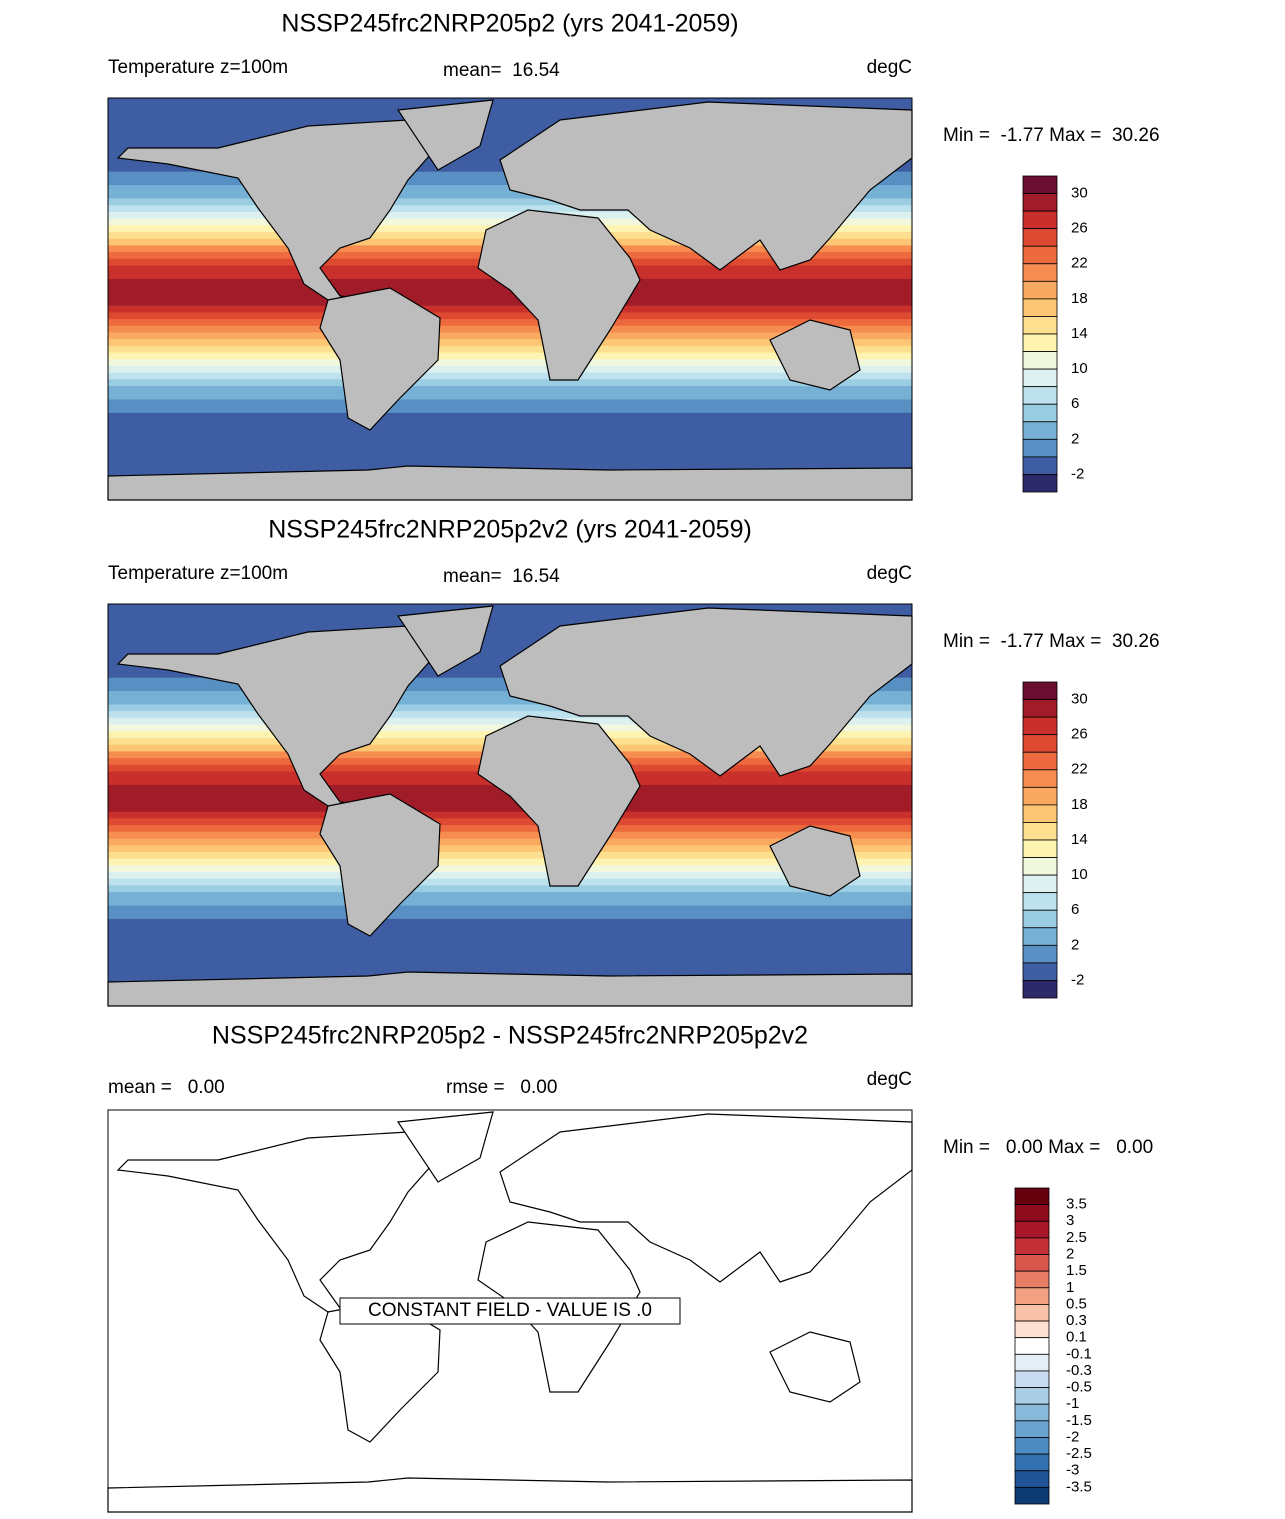 The height and width of the screenshot is (1519, 1285). I want to click on colorbar-label: 1, so click(1070, 1287).